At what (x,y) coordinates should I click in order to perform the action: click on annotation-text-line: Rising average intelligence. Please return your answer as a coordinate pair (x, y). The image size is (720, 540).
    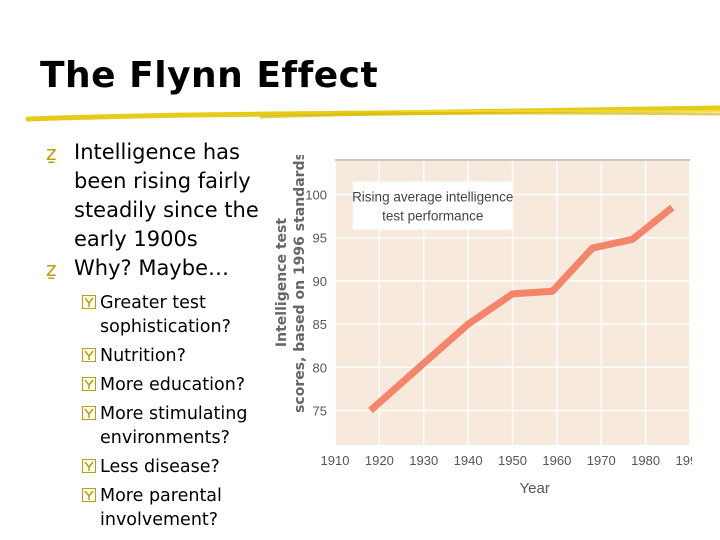
    Looking at the image, I should click on (432, 197).